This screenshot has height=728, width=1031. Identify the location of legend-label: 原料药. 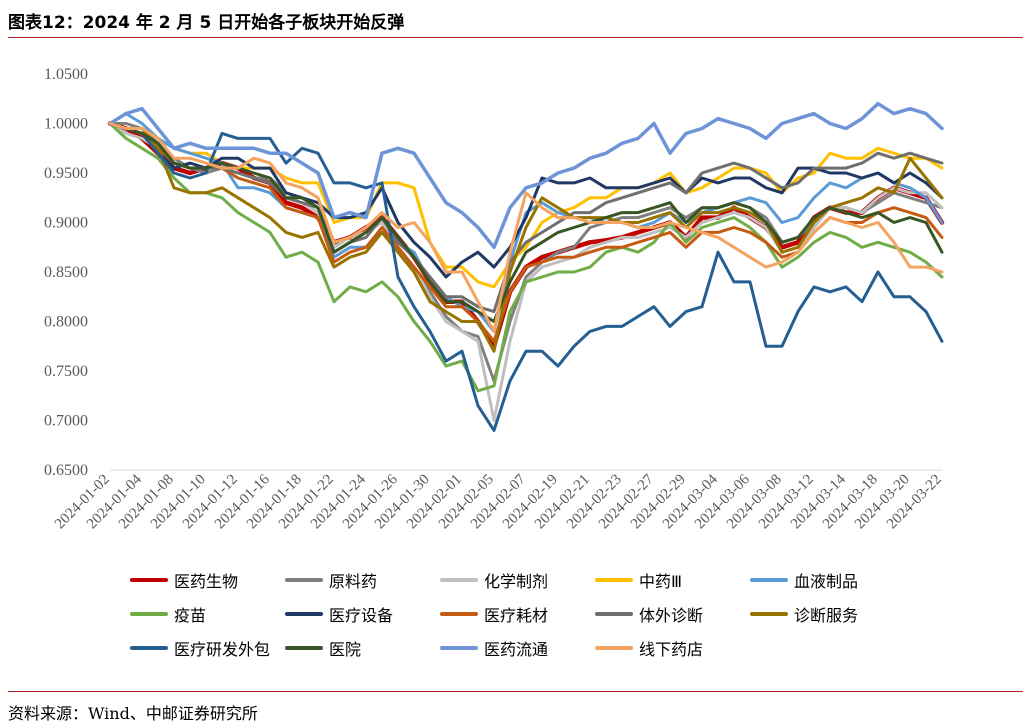
(353, 581).